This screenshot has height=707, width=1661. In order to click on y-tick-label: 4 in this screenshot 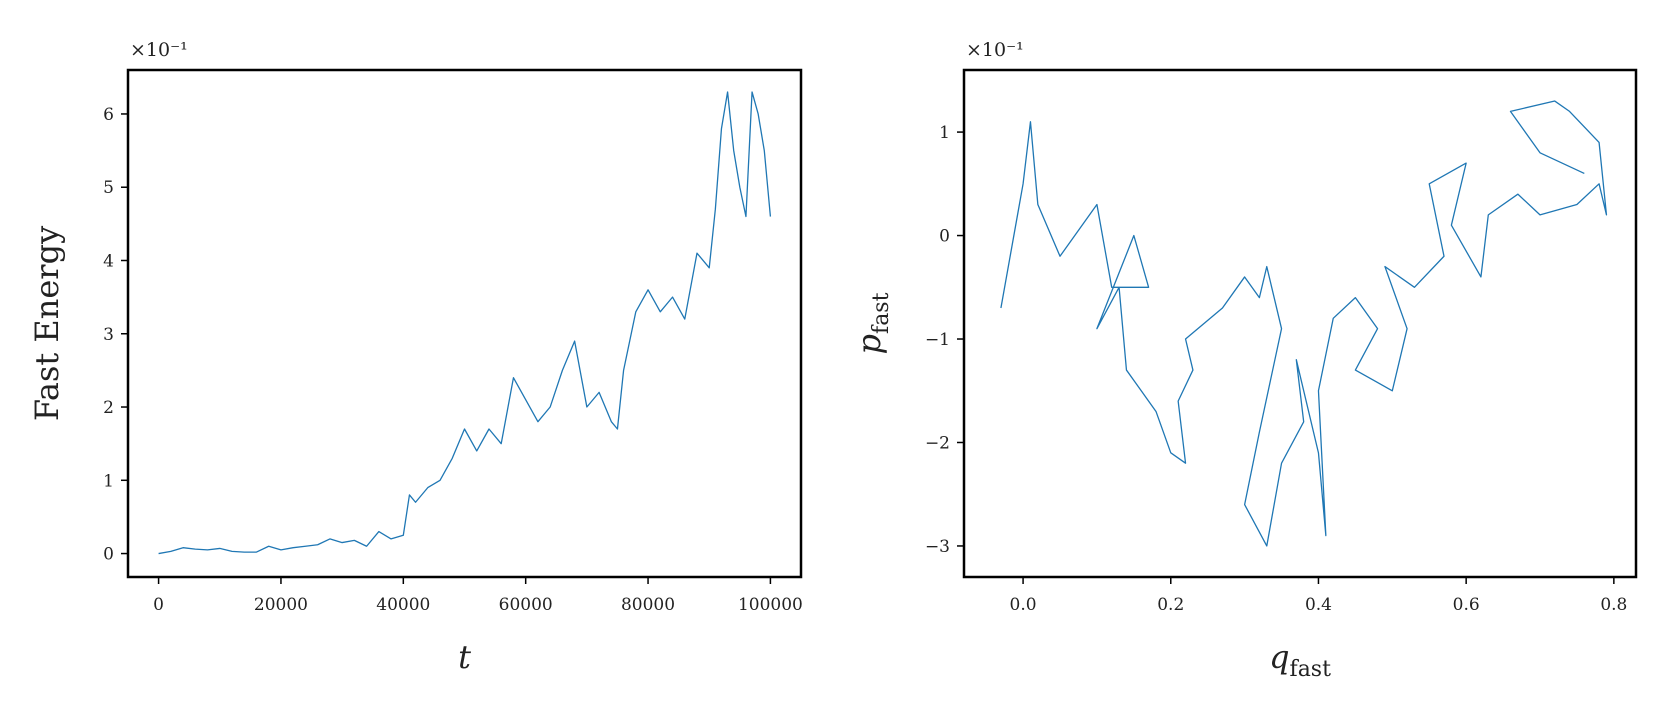, I will do `click(108, 261)`.